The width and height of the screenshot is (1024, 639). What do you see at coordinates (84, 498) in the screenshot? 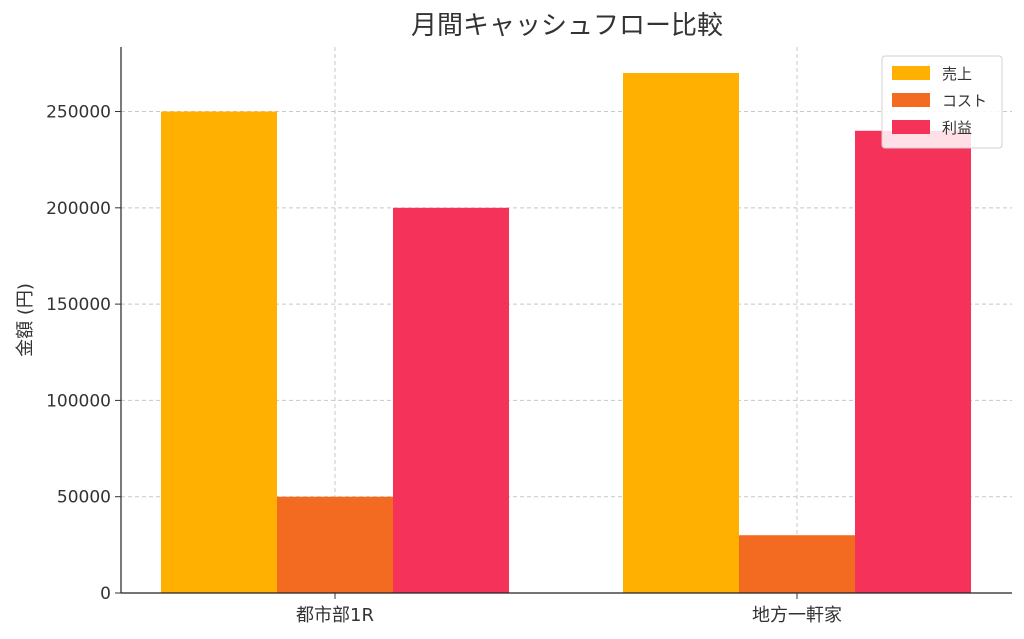
I see `y-tick-label: 50000` at bounding box center [84, 498].